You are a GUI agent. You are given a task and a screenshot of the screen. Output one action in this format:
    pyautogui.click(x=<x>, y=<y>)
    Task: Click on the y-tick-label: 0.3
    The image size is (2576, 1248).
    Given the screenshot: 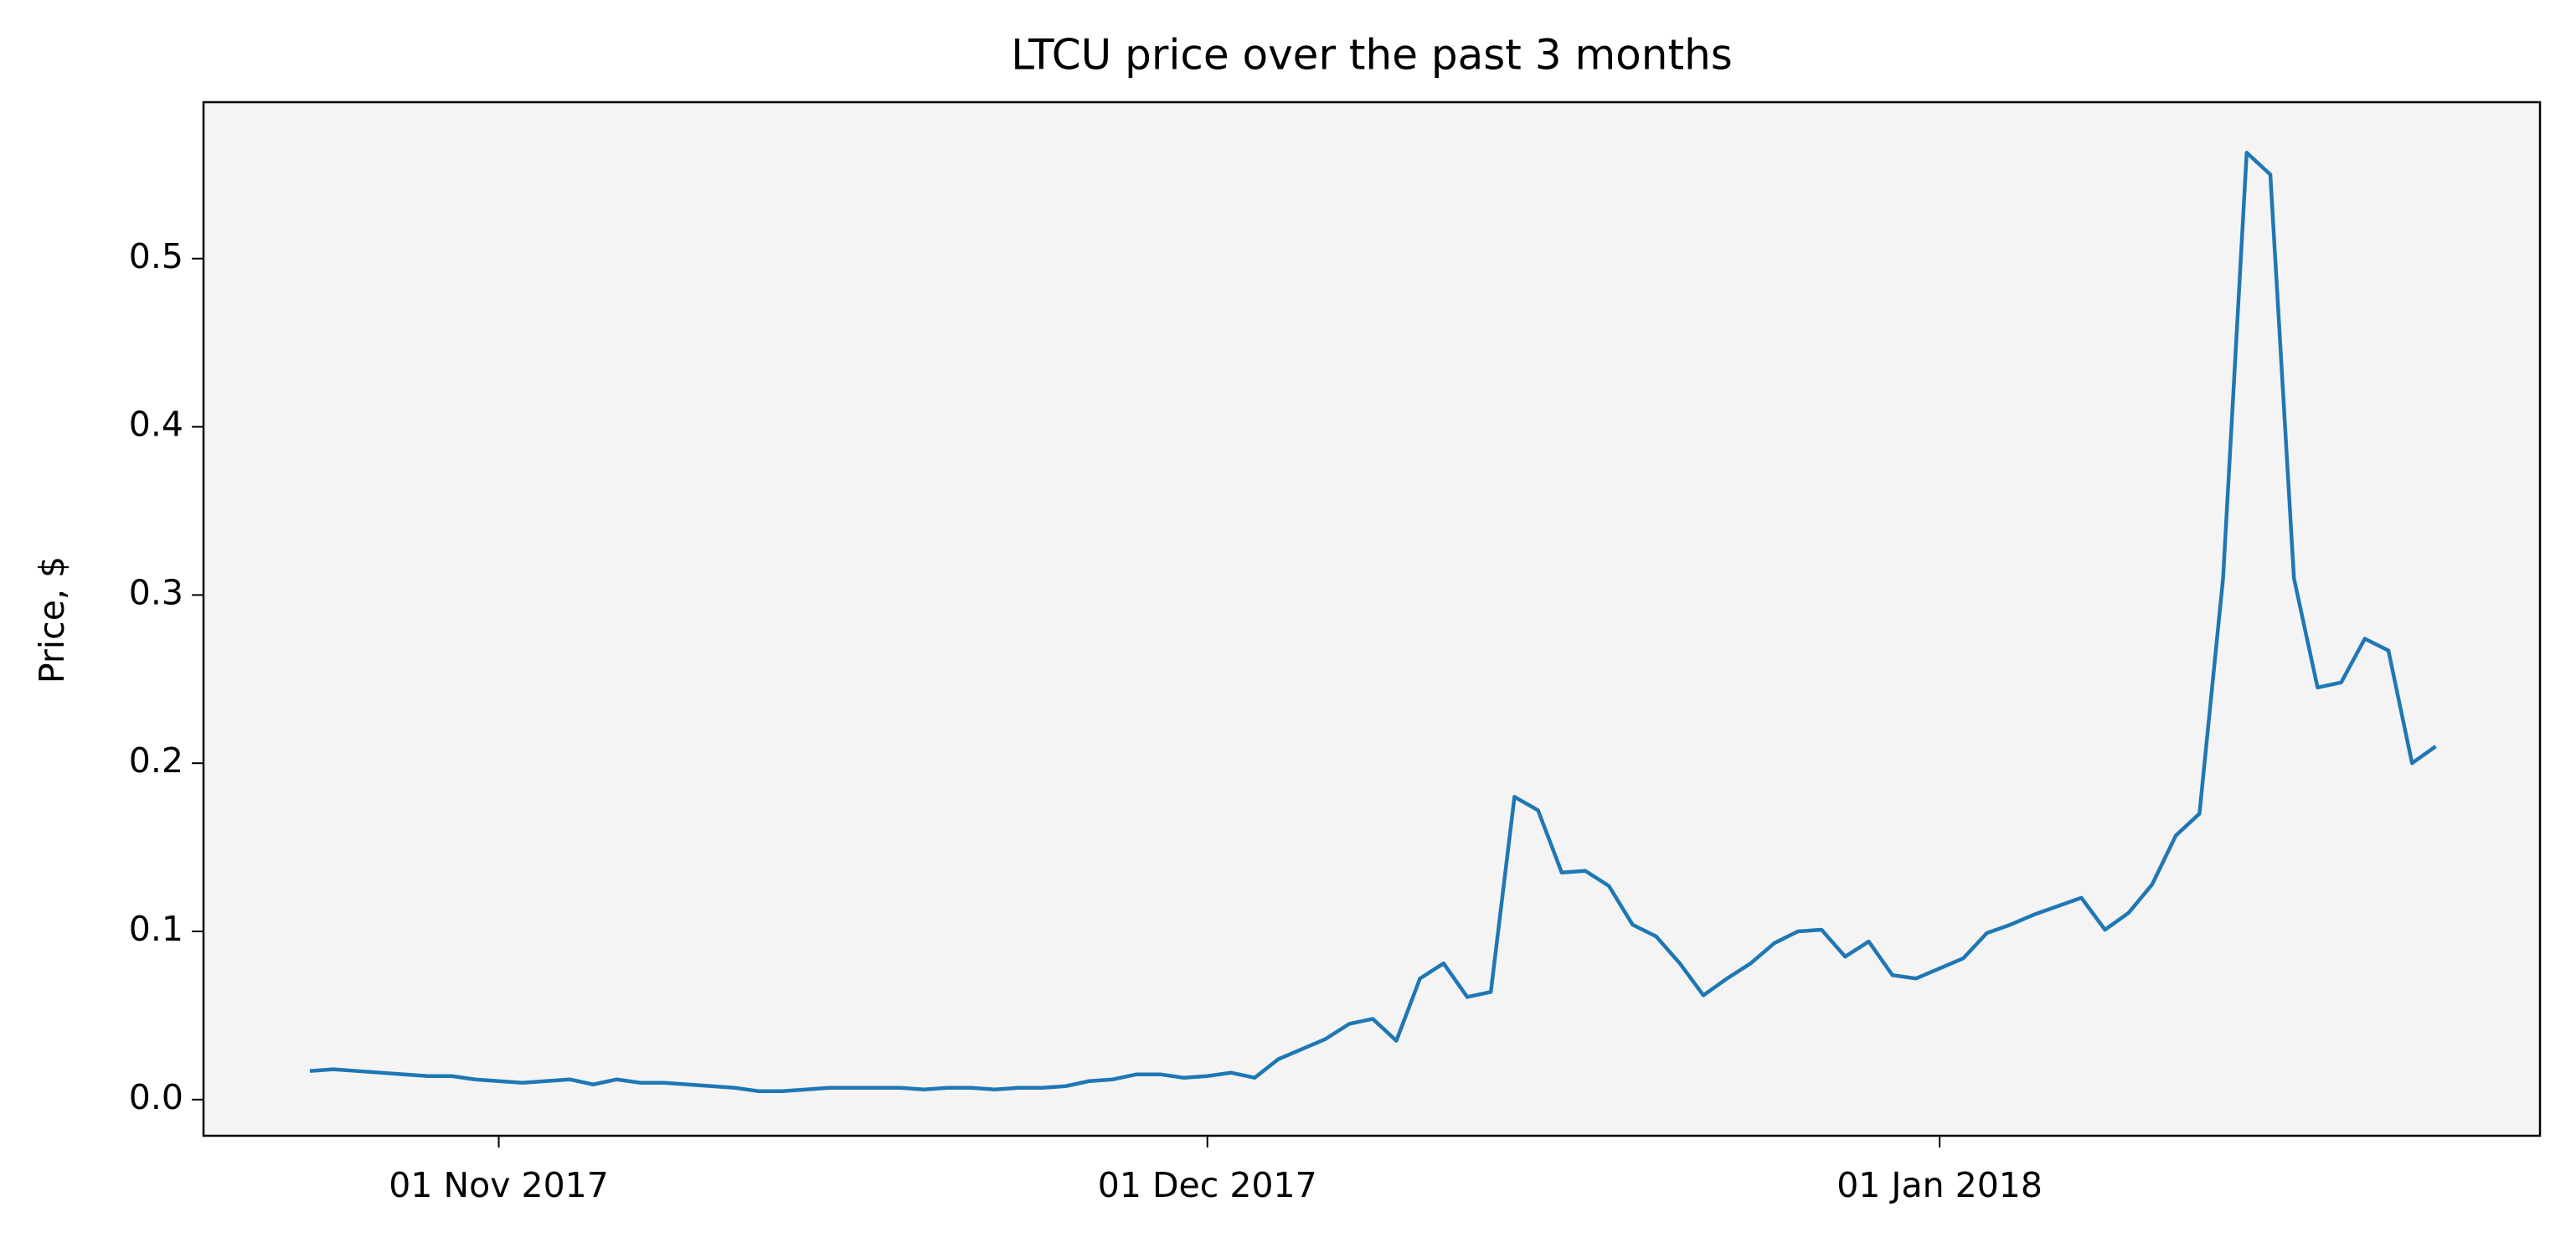 What is the action you would take?
    pyautogui.click(x=156, y=592)
    